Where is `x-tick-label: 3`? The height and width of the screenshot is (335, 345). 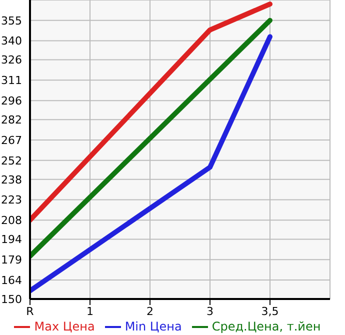
x-tick-label: 3 is located at coordinates (210, 311).